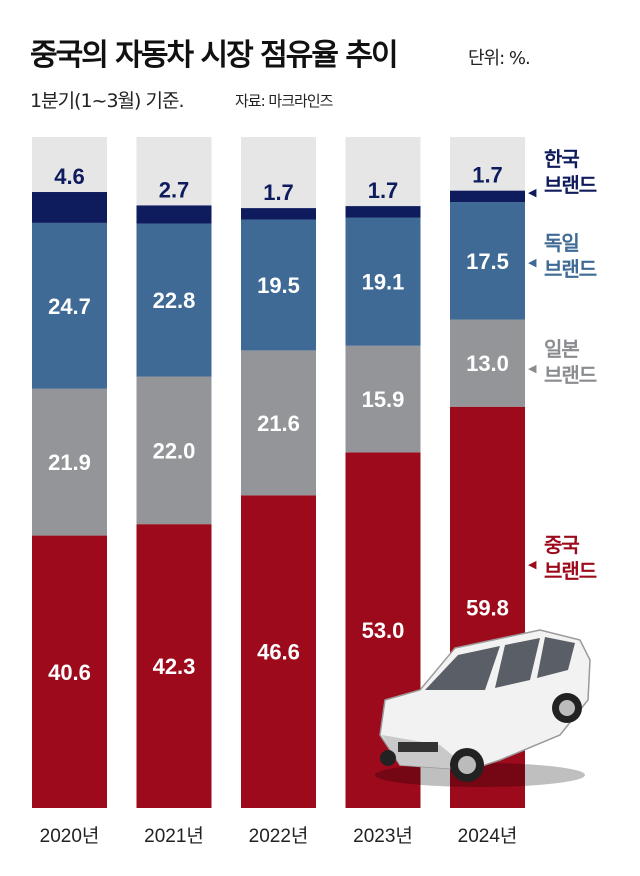 This screenshot has width=640, height=876. I want to click on data-label: 21.6, so click(278, 423).